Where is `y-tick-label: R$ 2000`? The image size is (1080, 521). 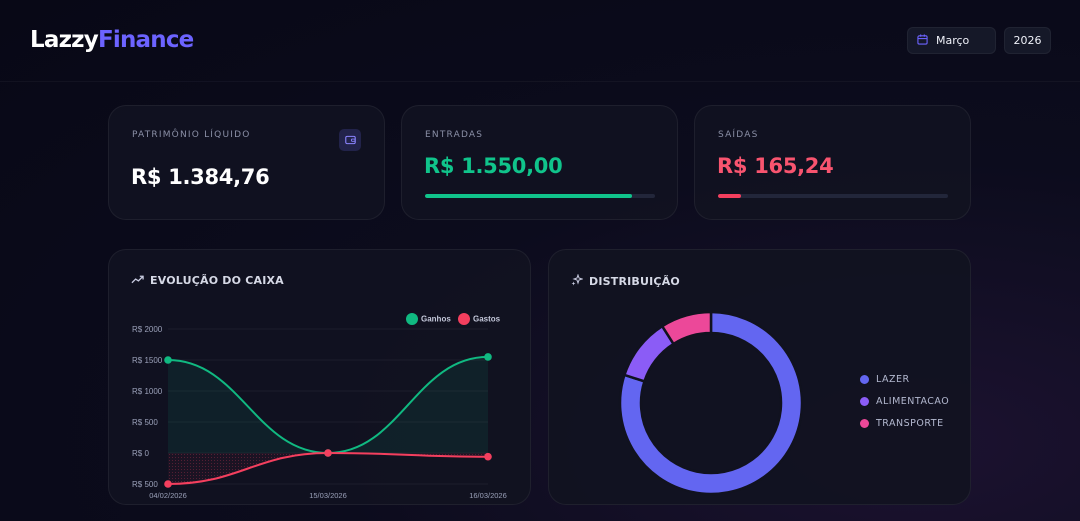
y-tick-label: R$ 2000 is located at coordinates (147, 329).